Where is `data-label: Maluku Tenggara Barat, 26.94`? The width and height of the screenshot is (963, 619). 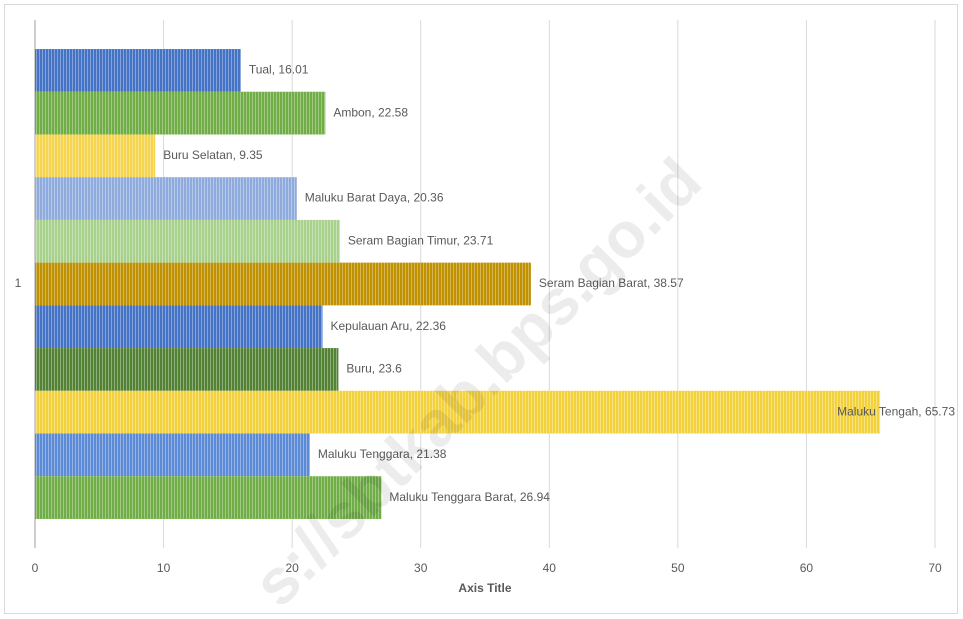 data-label: Maluku Tenggara Barat, 26.94 is located at coordinates (469, 497).